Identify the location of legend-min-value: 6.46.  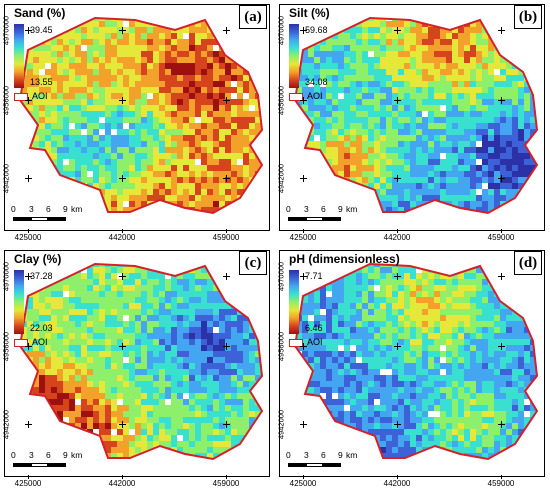
(314, 328).